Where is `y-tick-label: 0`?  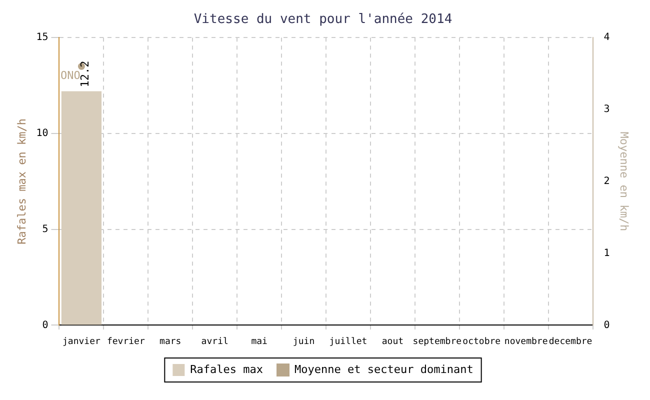 y-tick-label: 0 is located at coordinates (45, 325).